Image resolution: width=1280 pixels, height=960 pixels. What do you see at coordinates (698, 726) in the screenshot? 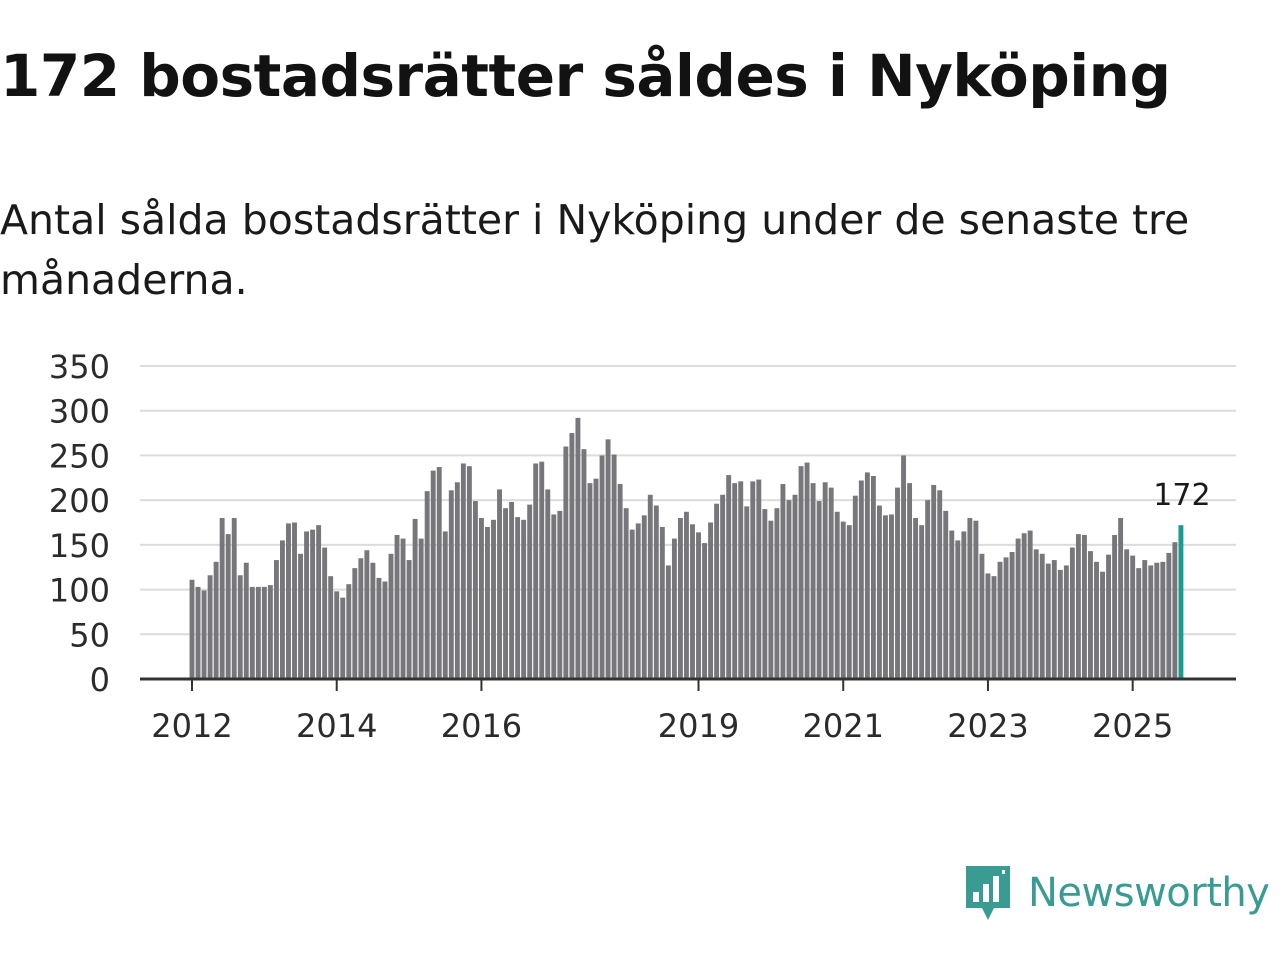
I see `x-tick-label: 2019` at bounding box center [698, 726].